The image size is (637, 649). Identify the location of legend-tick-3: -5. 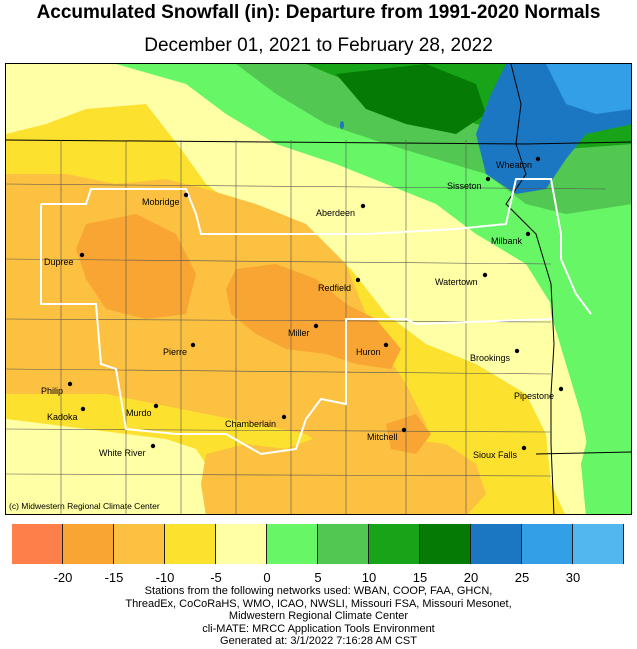
(216, 577).